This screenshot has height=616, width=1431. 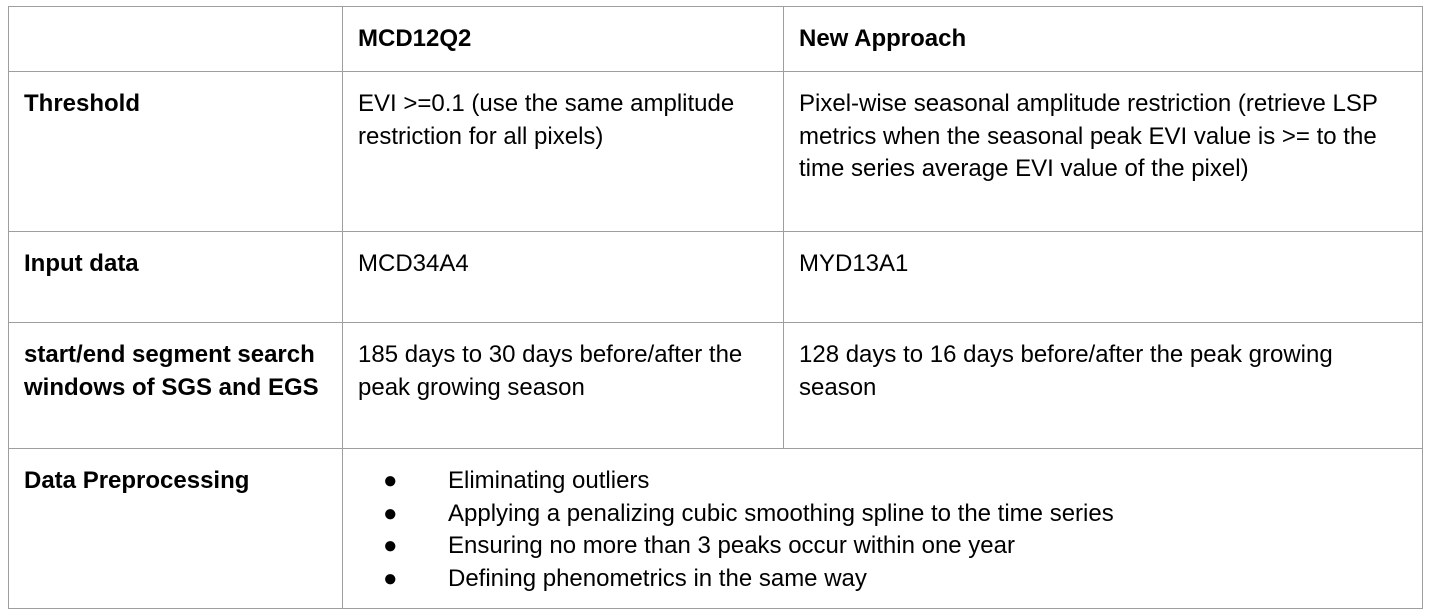 I want to click on header-new-approach: New Approach, so click(x=1103, y=39).